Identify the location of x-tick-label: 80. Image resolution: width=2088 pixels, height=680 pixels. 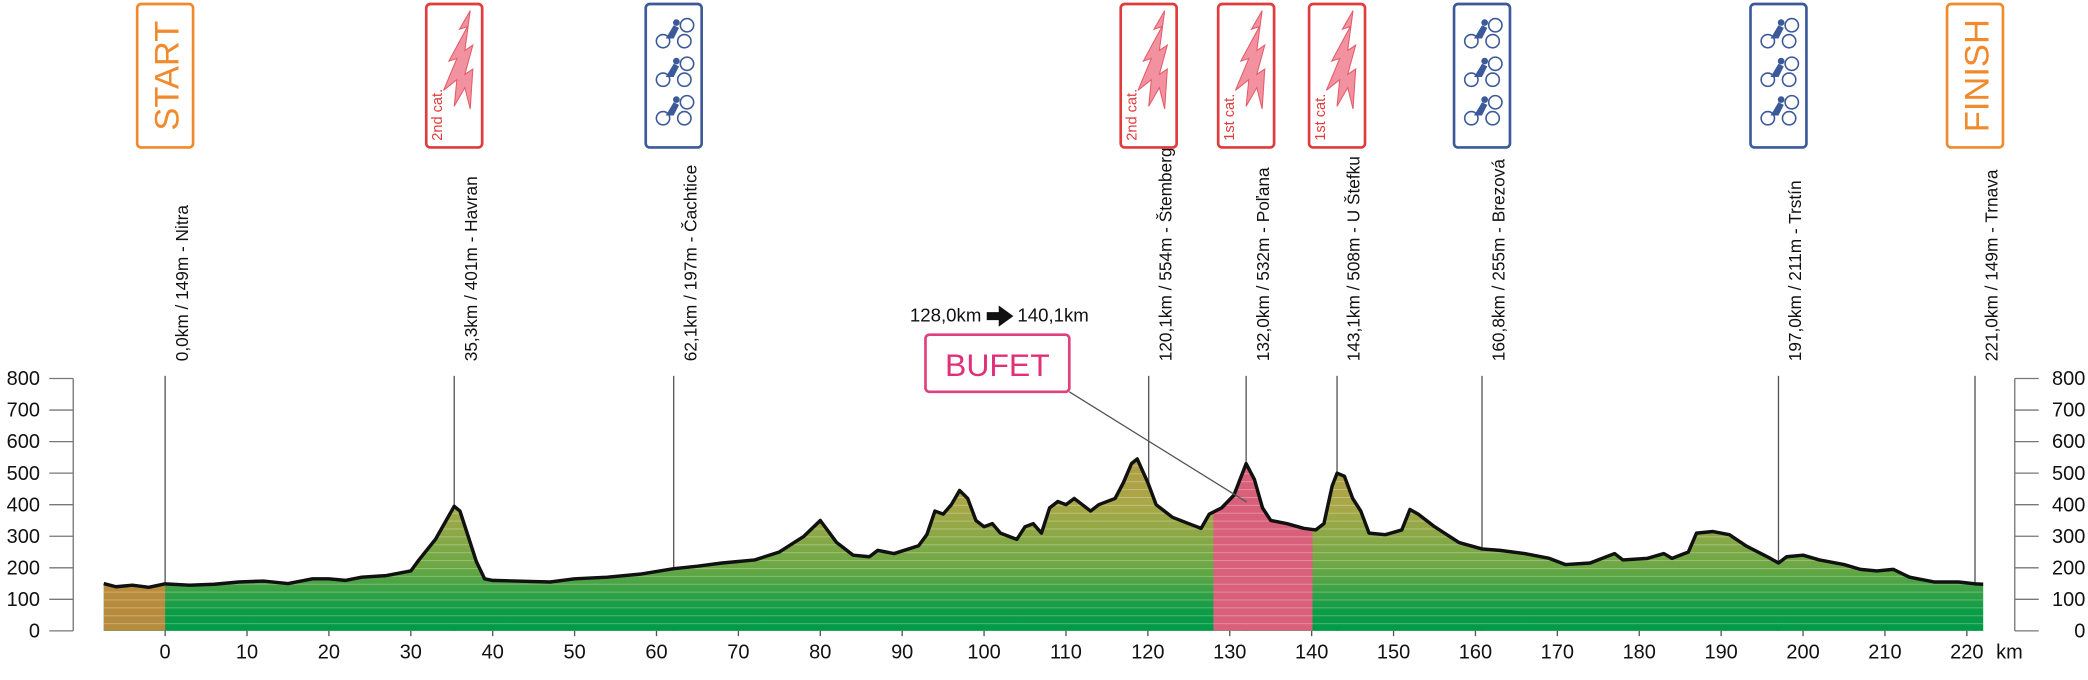
(820, 653).